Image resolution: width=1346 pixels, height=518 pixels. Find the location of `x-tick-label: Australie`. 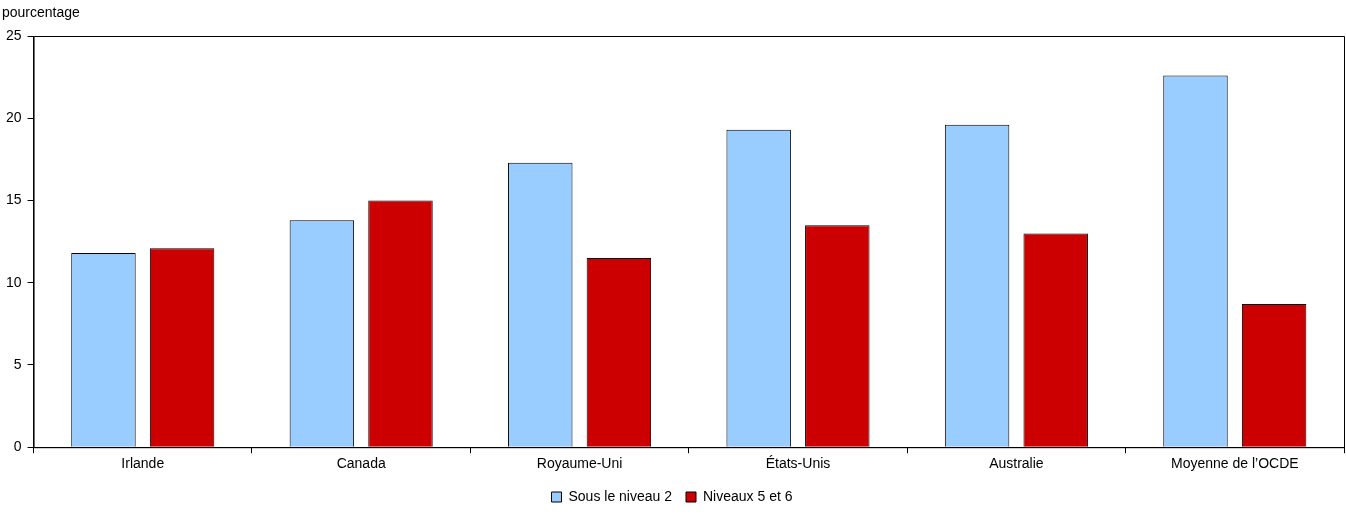

x-tick-label: Australie is located at coordinates (1016, 463).